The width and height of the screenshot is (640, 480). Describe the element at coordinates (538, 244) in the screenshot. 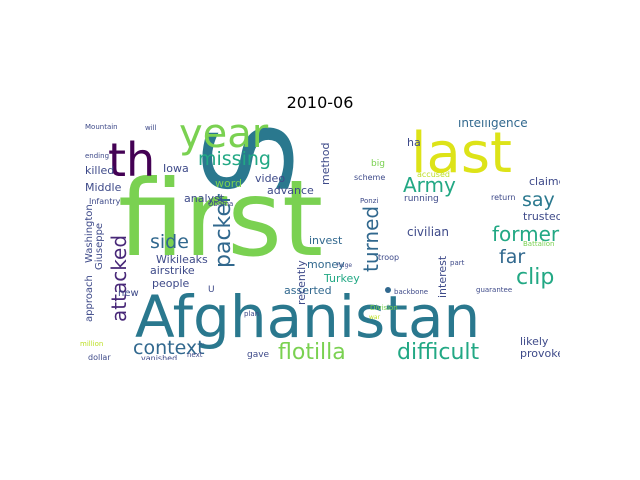

I see `word-battalion: Battalion` at that location.